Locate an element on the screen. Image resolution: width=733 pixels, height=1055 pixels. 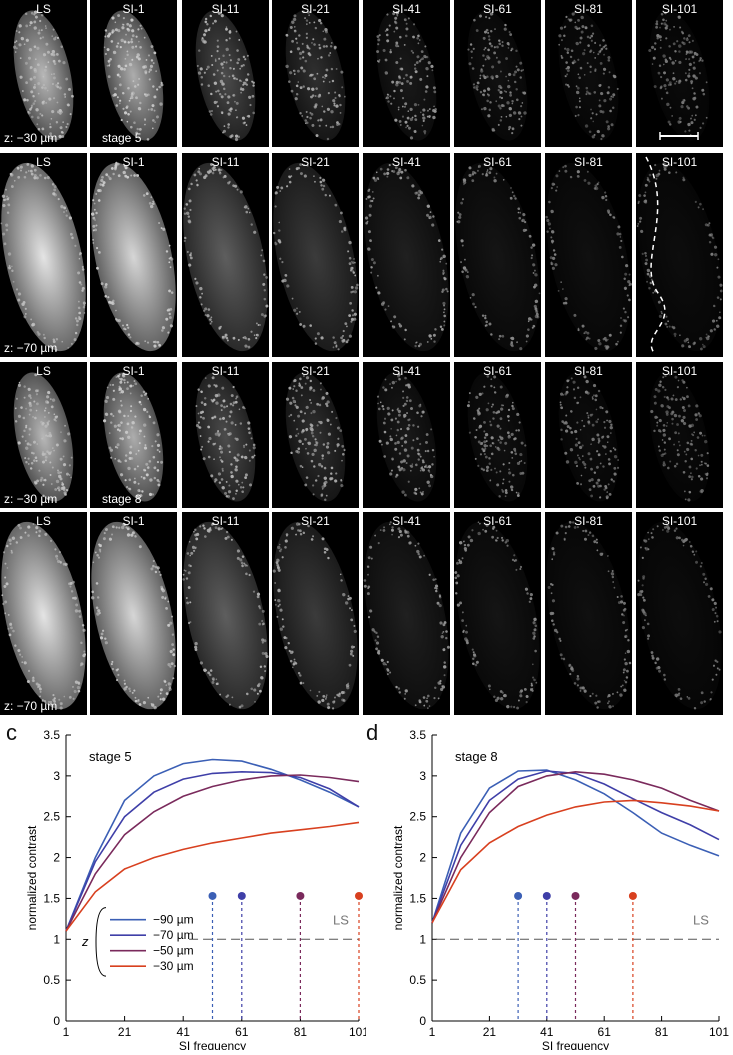
y-tick-label: 3 is located at coordinates (422, 776).